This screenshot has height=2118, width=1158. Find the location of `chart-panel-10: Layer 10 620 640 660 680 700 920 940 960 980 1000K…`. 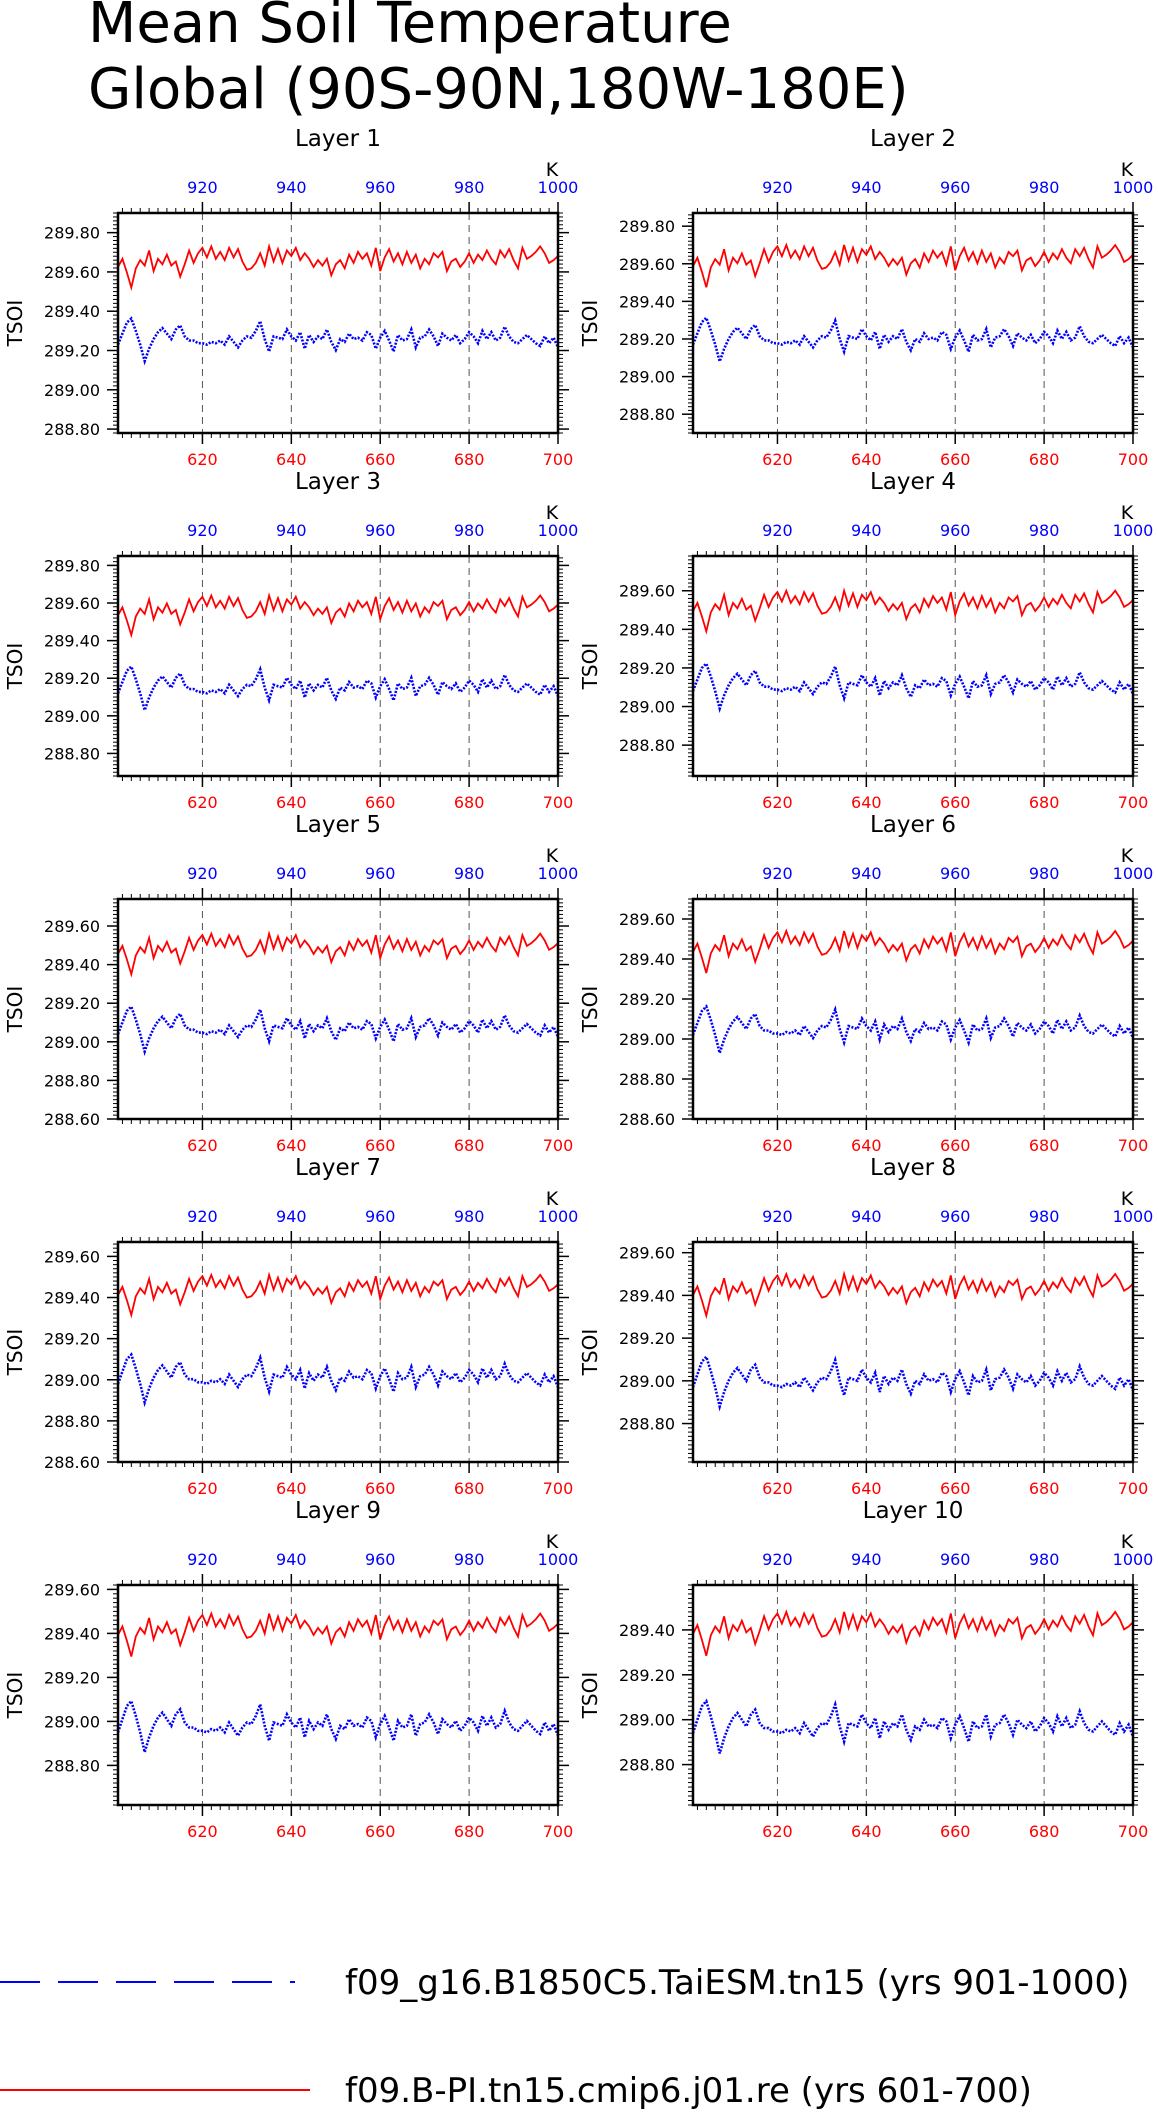

chart-panel-10: Layer 10 620 640 660 680 700 920 940 960 980 1000K… is located at coordinates (865, 1669).